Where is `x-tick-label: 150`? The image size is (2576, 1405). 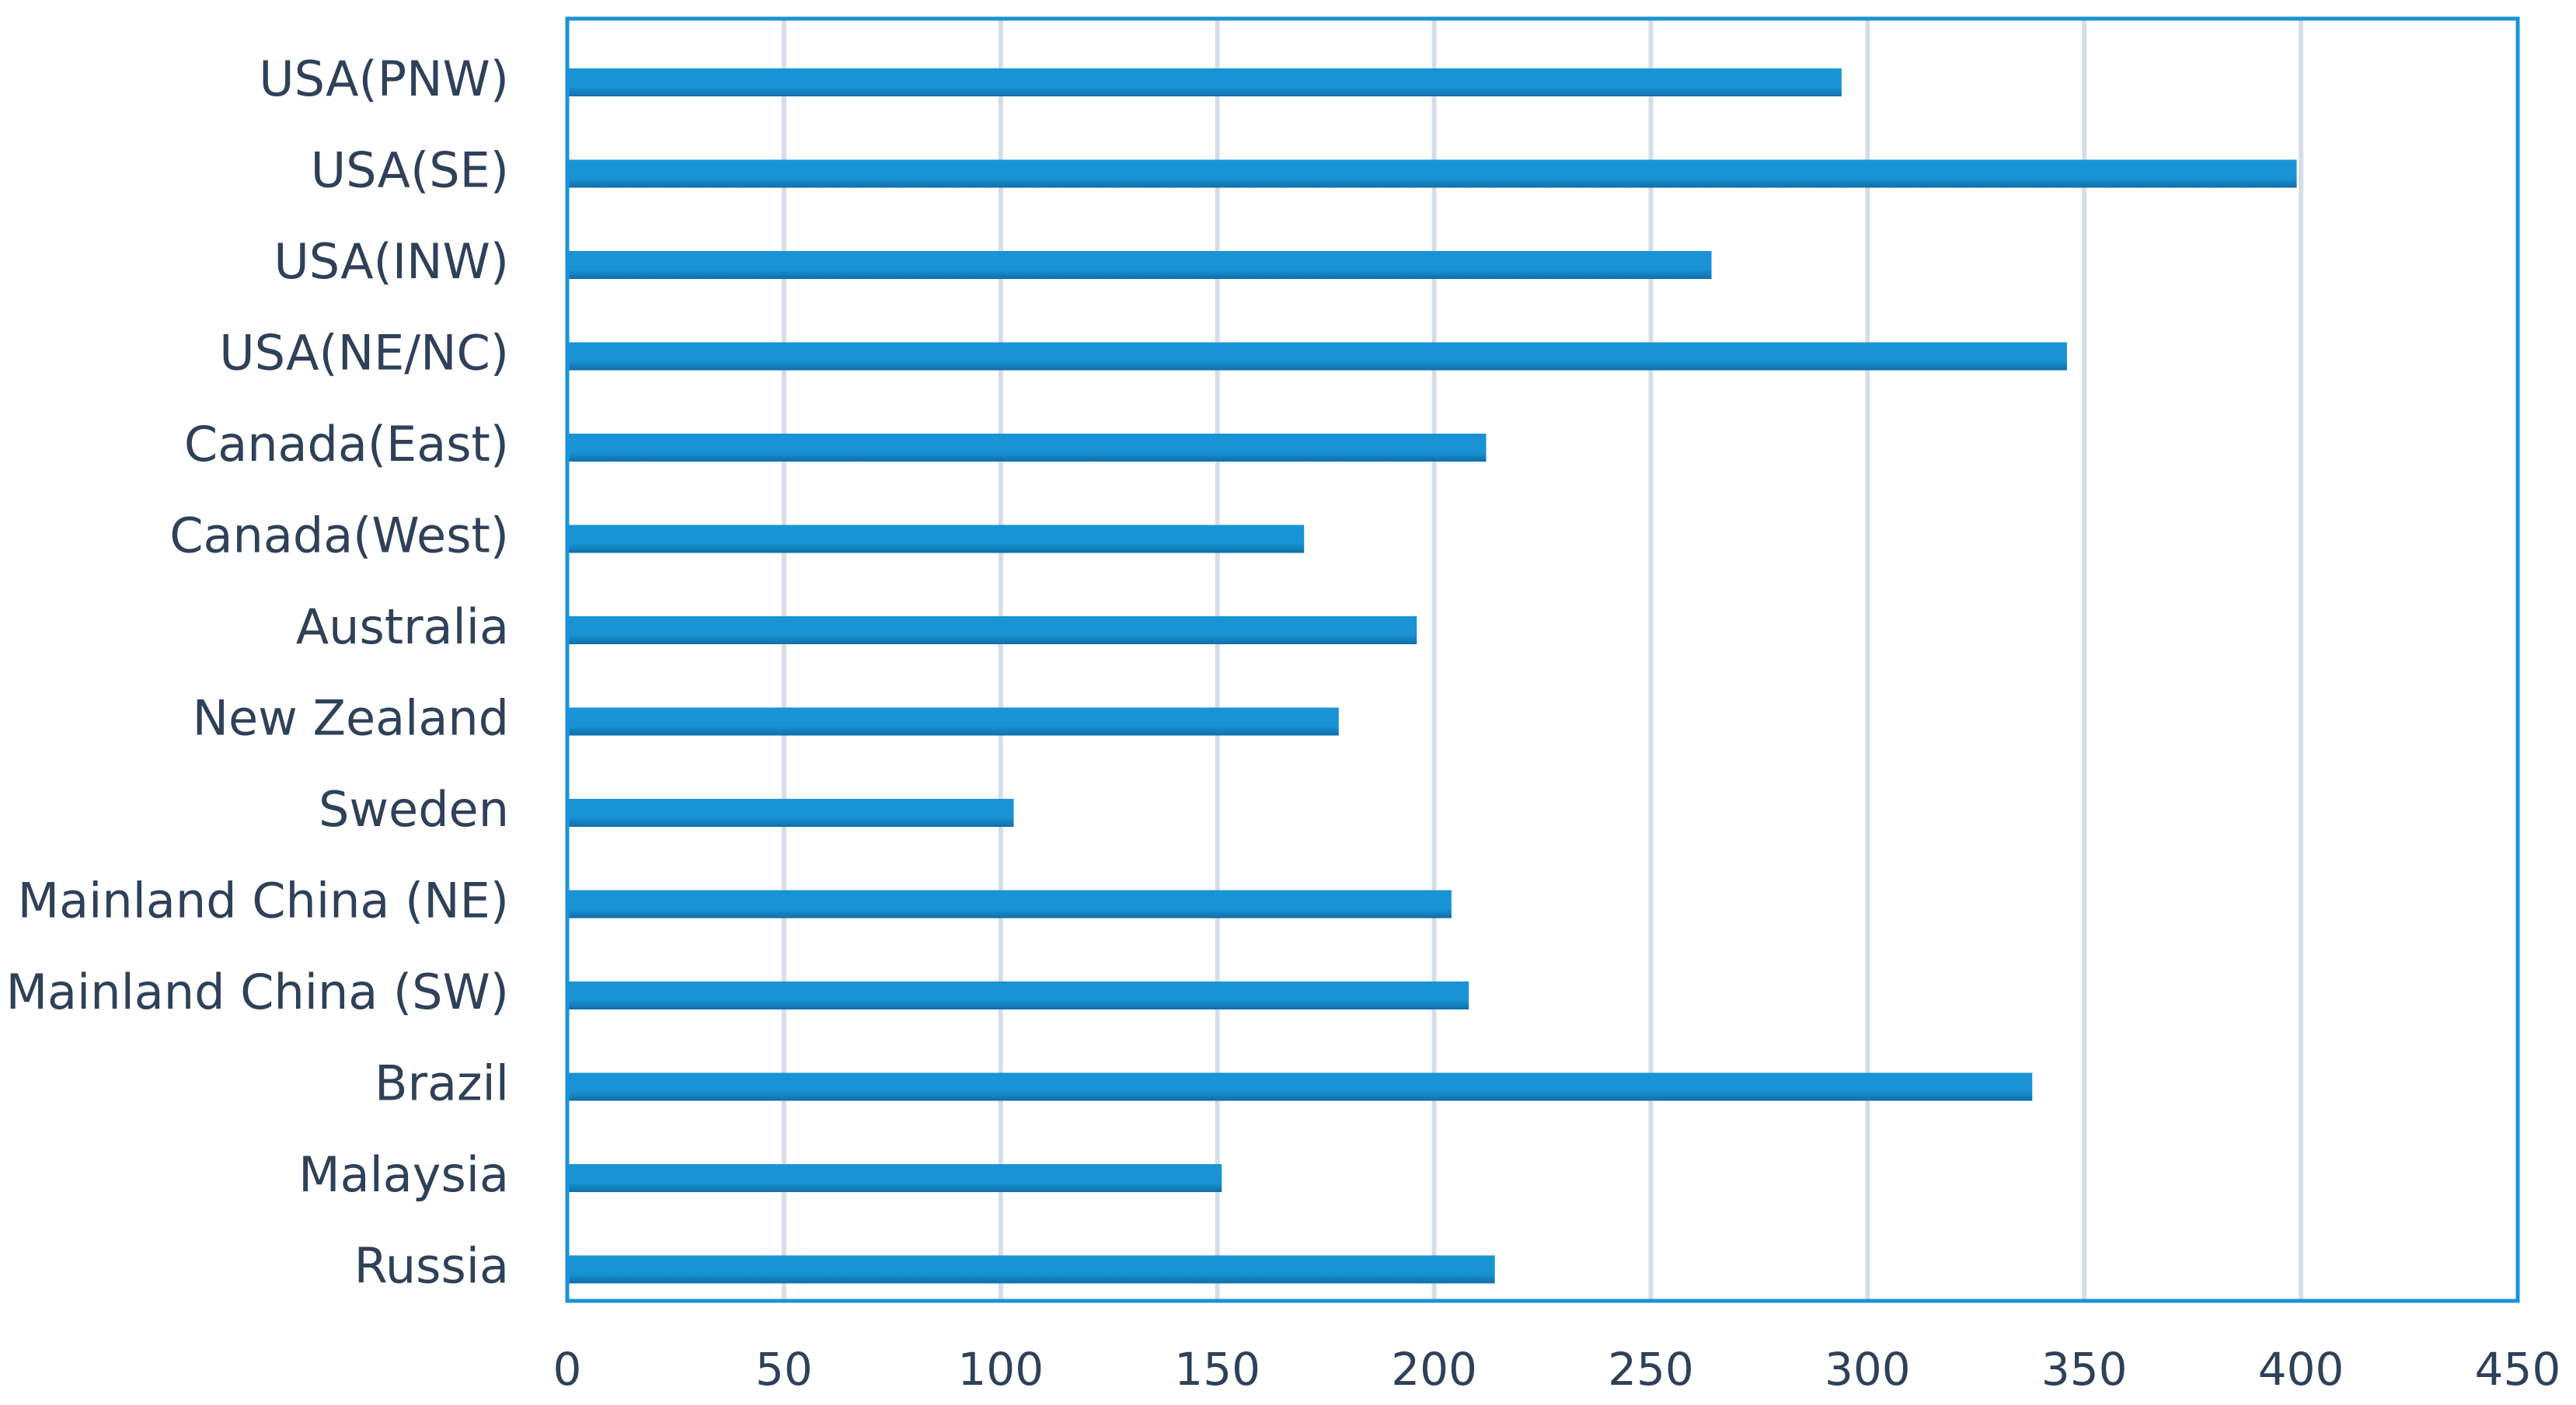 x-tick-label: 150 is located at coordinates (1217, 1369).